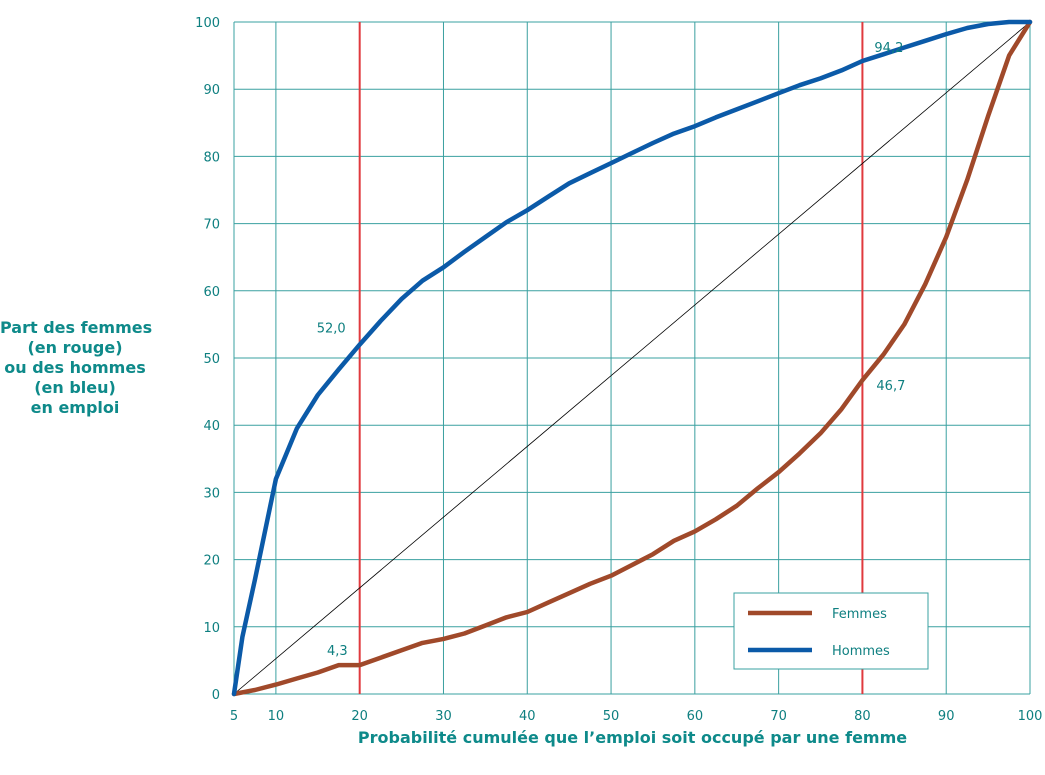 The height and width of the screenshot is (775, 1045). What do you see at coordinates (211, 90) in the screenshot?
I see `y-tick-label: 90` at bounding box center [211, 90].